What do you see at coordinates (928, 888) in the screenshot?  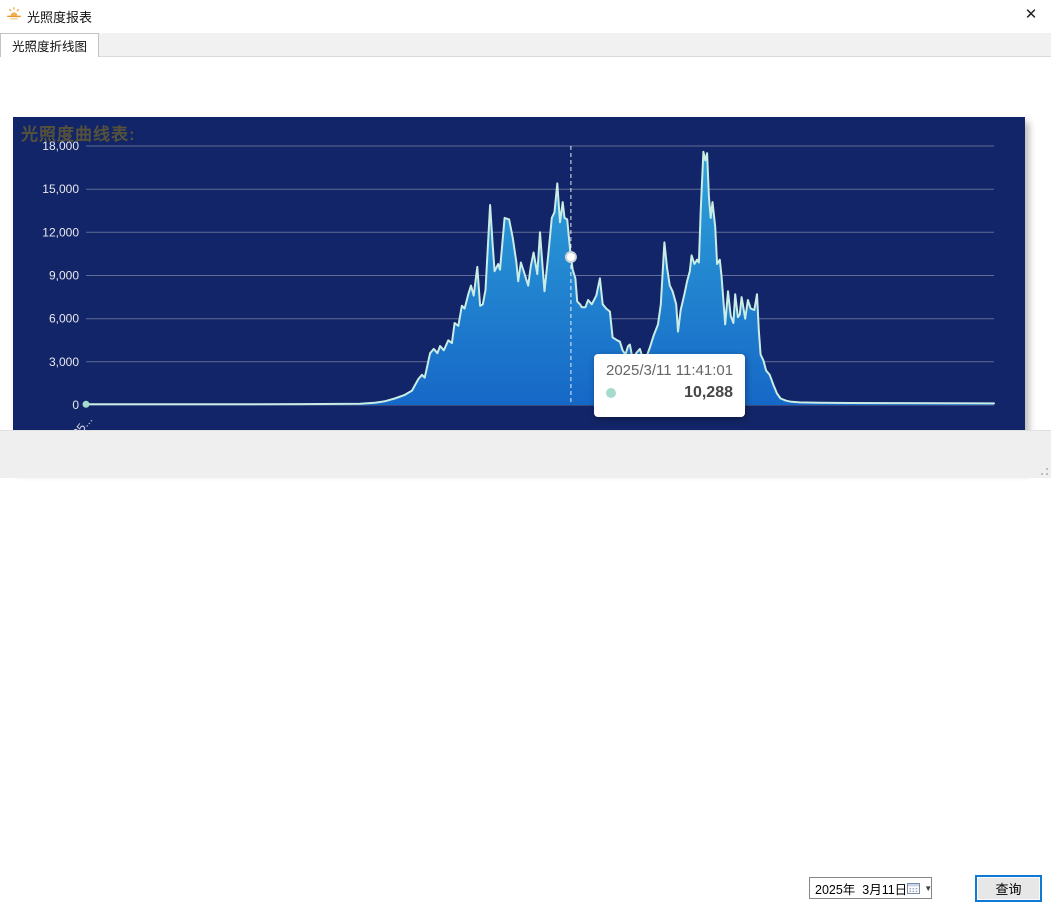 I see `date-picker-dropdown-icon: ▼` at bounding box center [928, 888].